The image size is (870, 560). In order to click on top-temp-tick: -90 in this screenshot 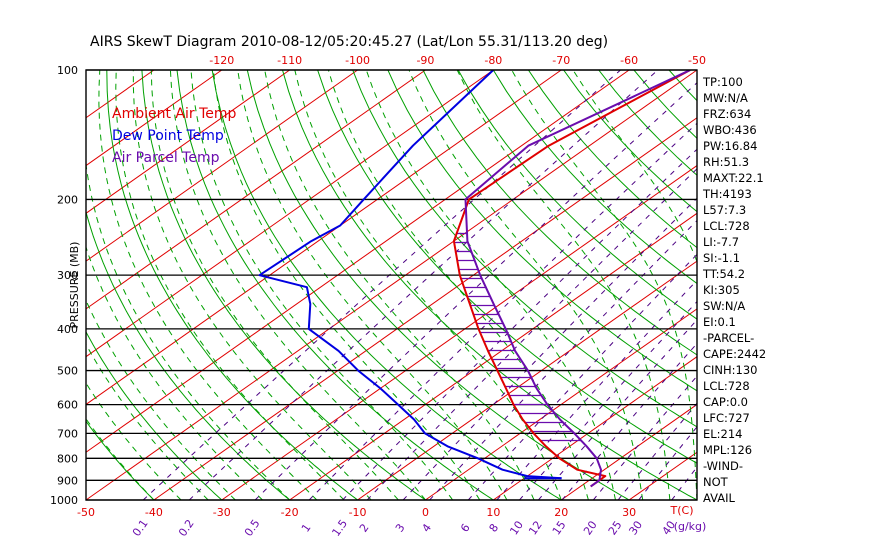, I will do `click(425, 60)`.